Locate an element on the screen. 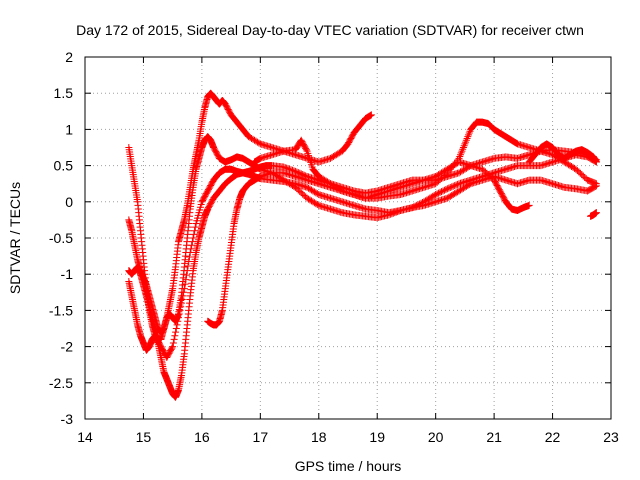 Image resolution: width=640 pixels, height=480 pixels. y-tick-label: -3 is located at coordinates (67, 419).